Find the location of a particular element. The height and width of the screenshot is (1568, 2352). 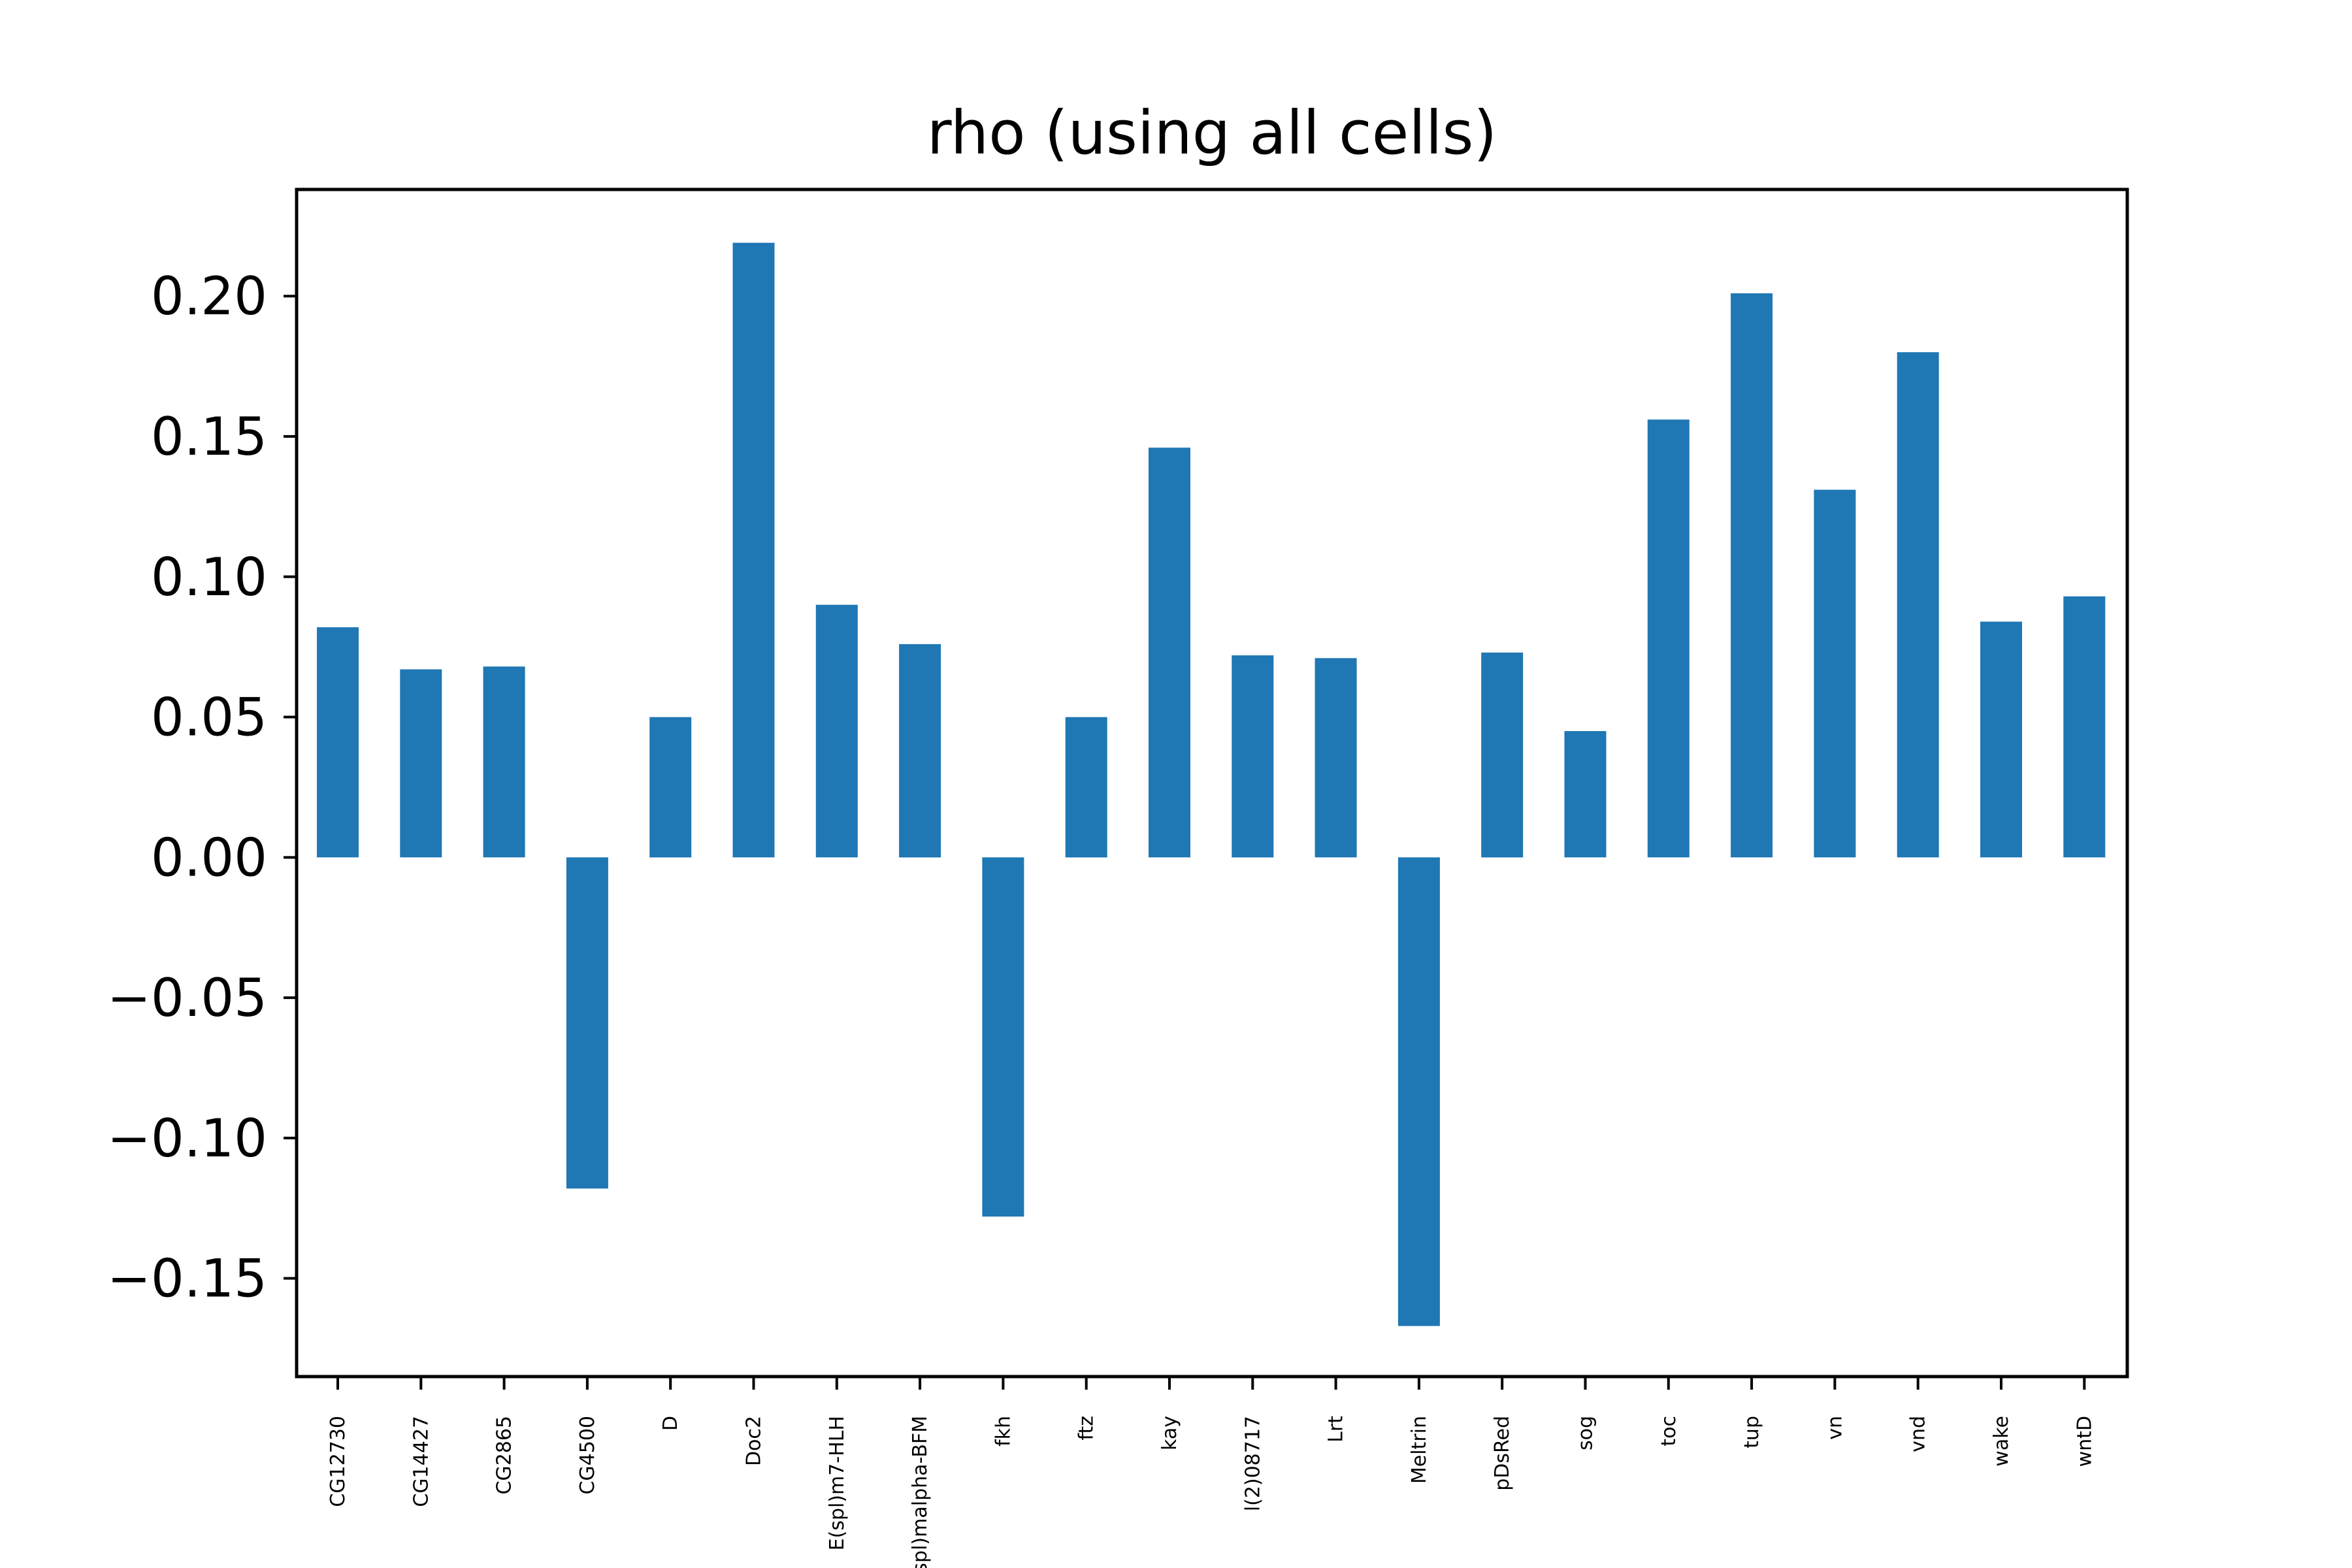

y-tick-label: 0.20 is located at coordinates (209, 296).